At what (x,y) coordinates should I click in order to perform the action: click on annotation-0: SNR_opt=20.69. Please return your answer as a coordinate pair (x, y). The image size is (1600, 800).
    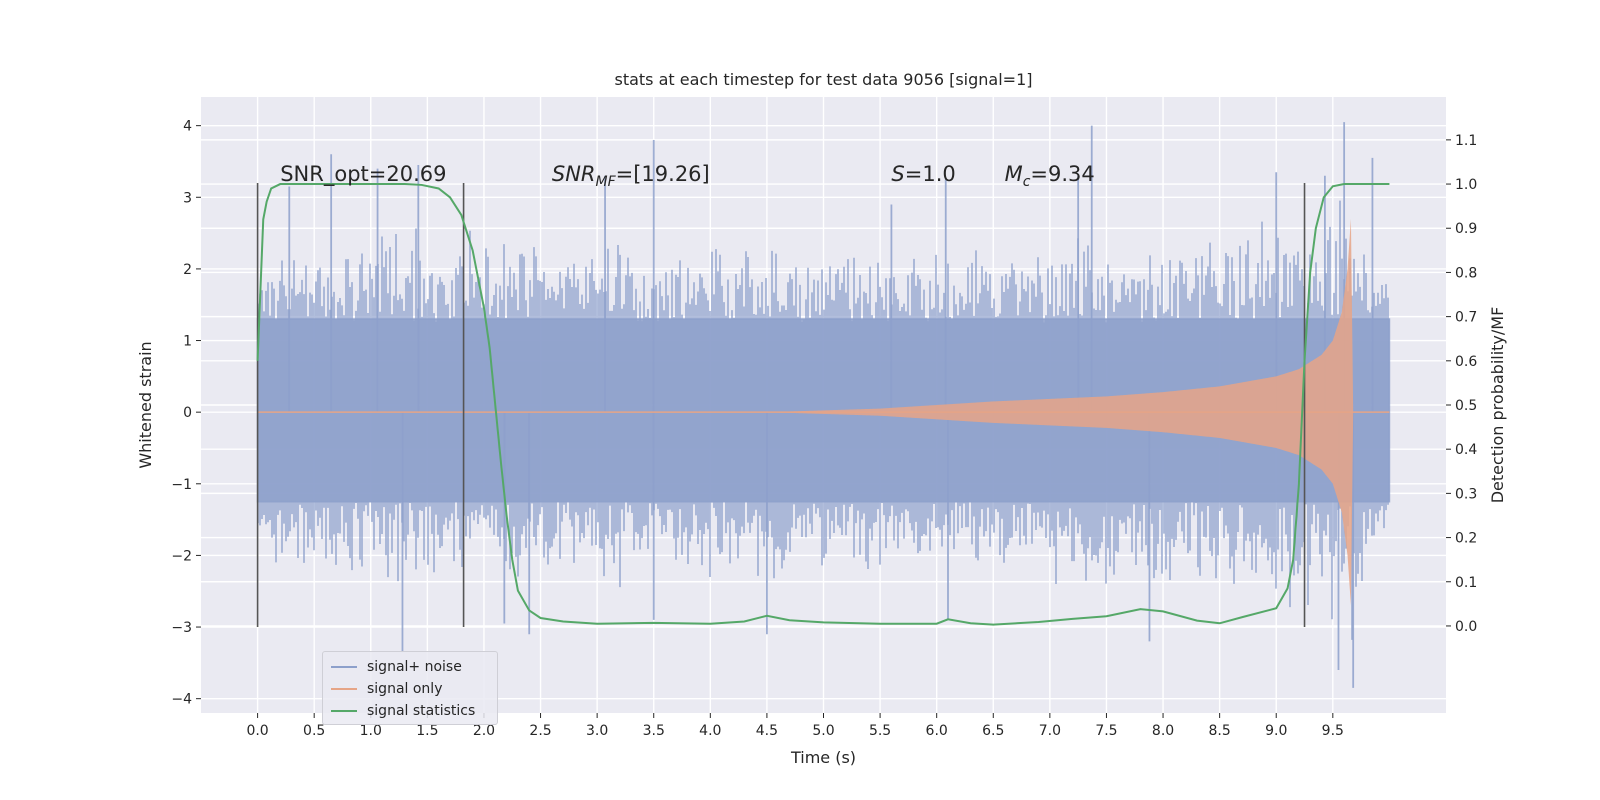
    Looking at the image, I should click on (363, 174).